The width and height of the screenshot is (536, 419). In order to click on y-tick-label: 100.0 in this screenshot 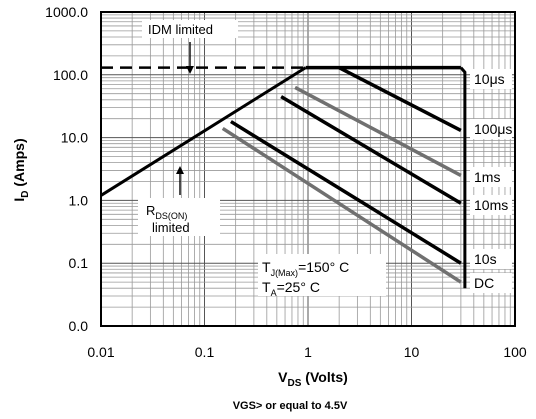, I will do `click(70, 75)`.